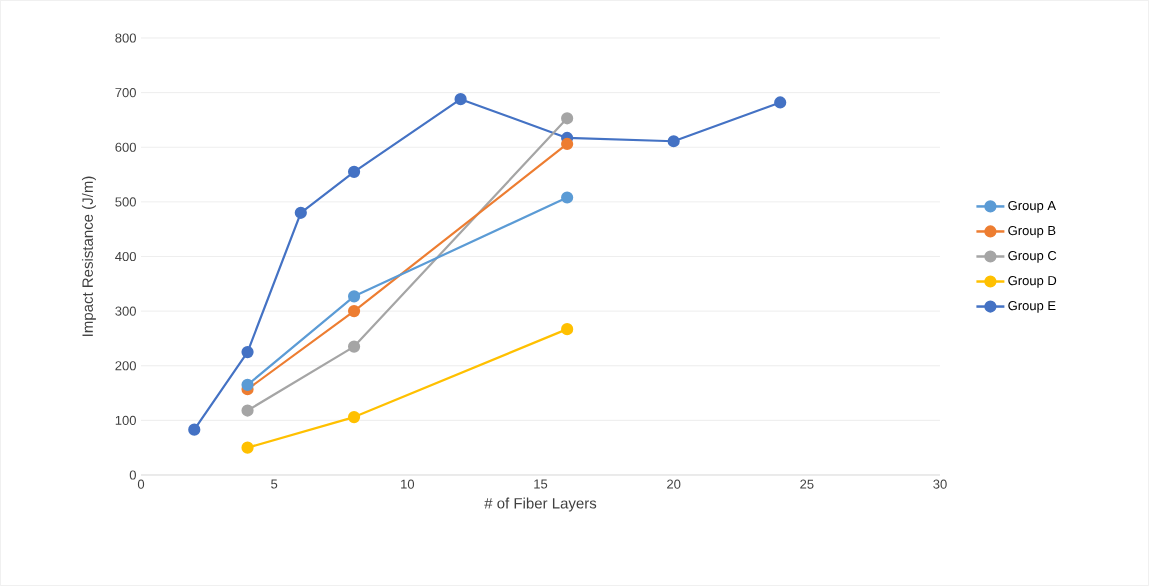 The image size is (1149, 586). What do you see at coordinates (125, 93) in the screenshot?
I see `y-tick-label: 700` at bounding box center [125, 93].